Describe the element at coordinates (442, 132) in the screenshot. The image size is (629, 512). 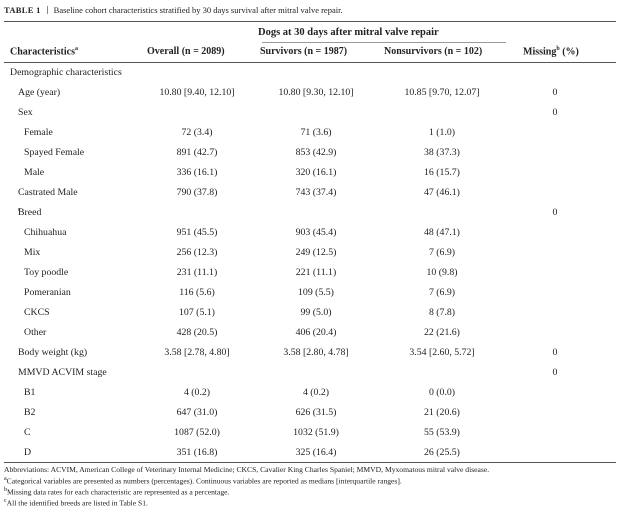
I see `cell-nonsurvivors: 1 (1.0)` at that location.